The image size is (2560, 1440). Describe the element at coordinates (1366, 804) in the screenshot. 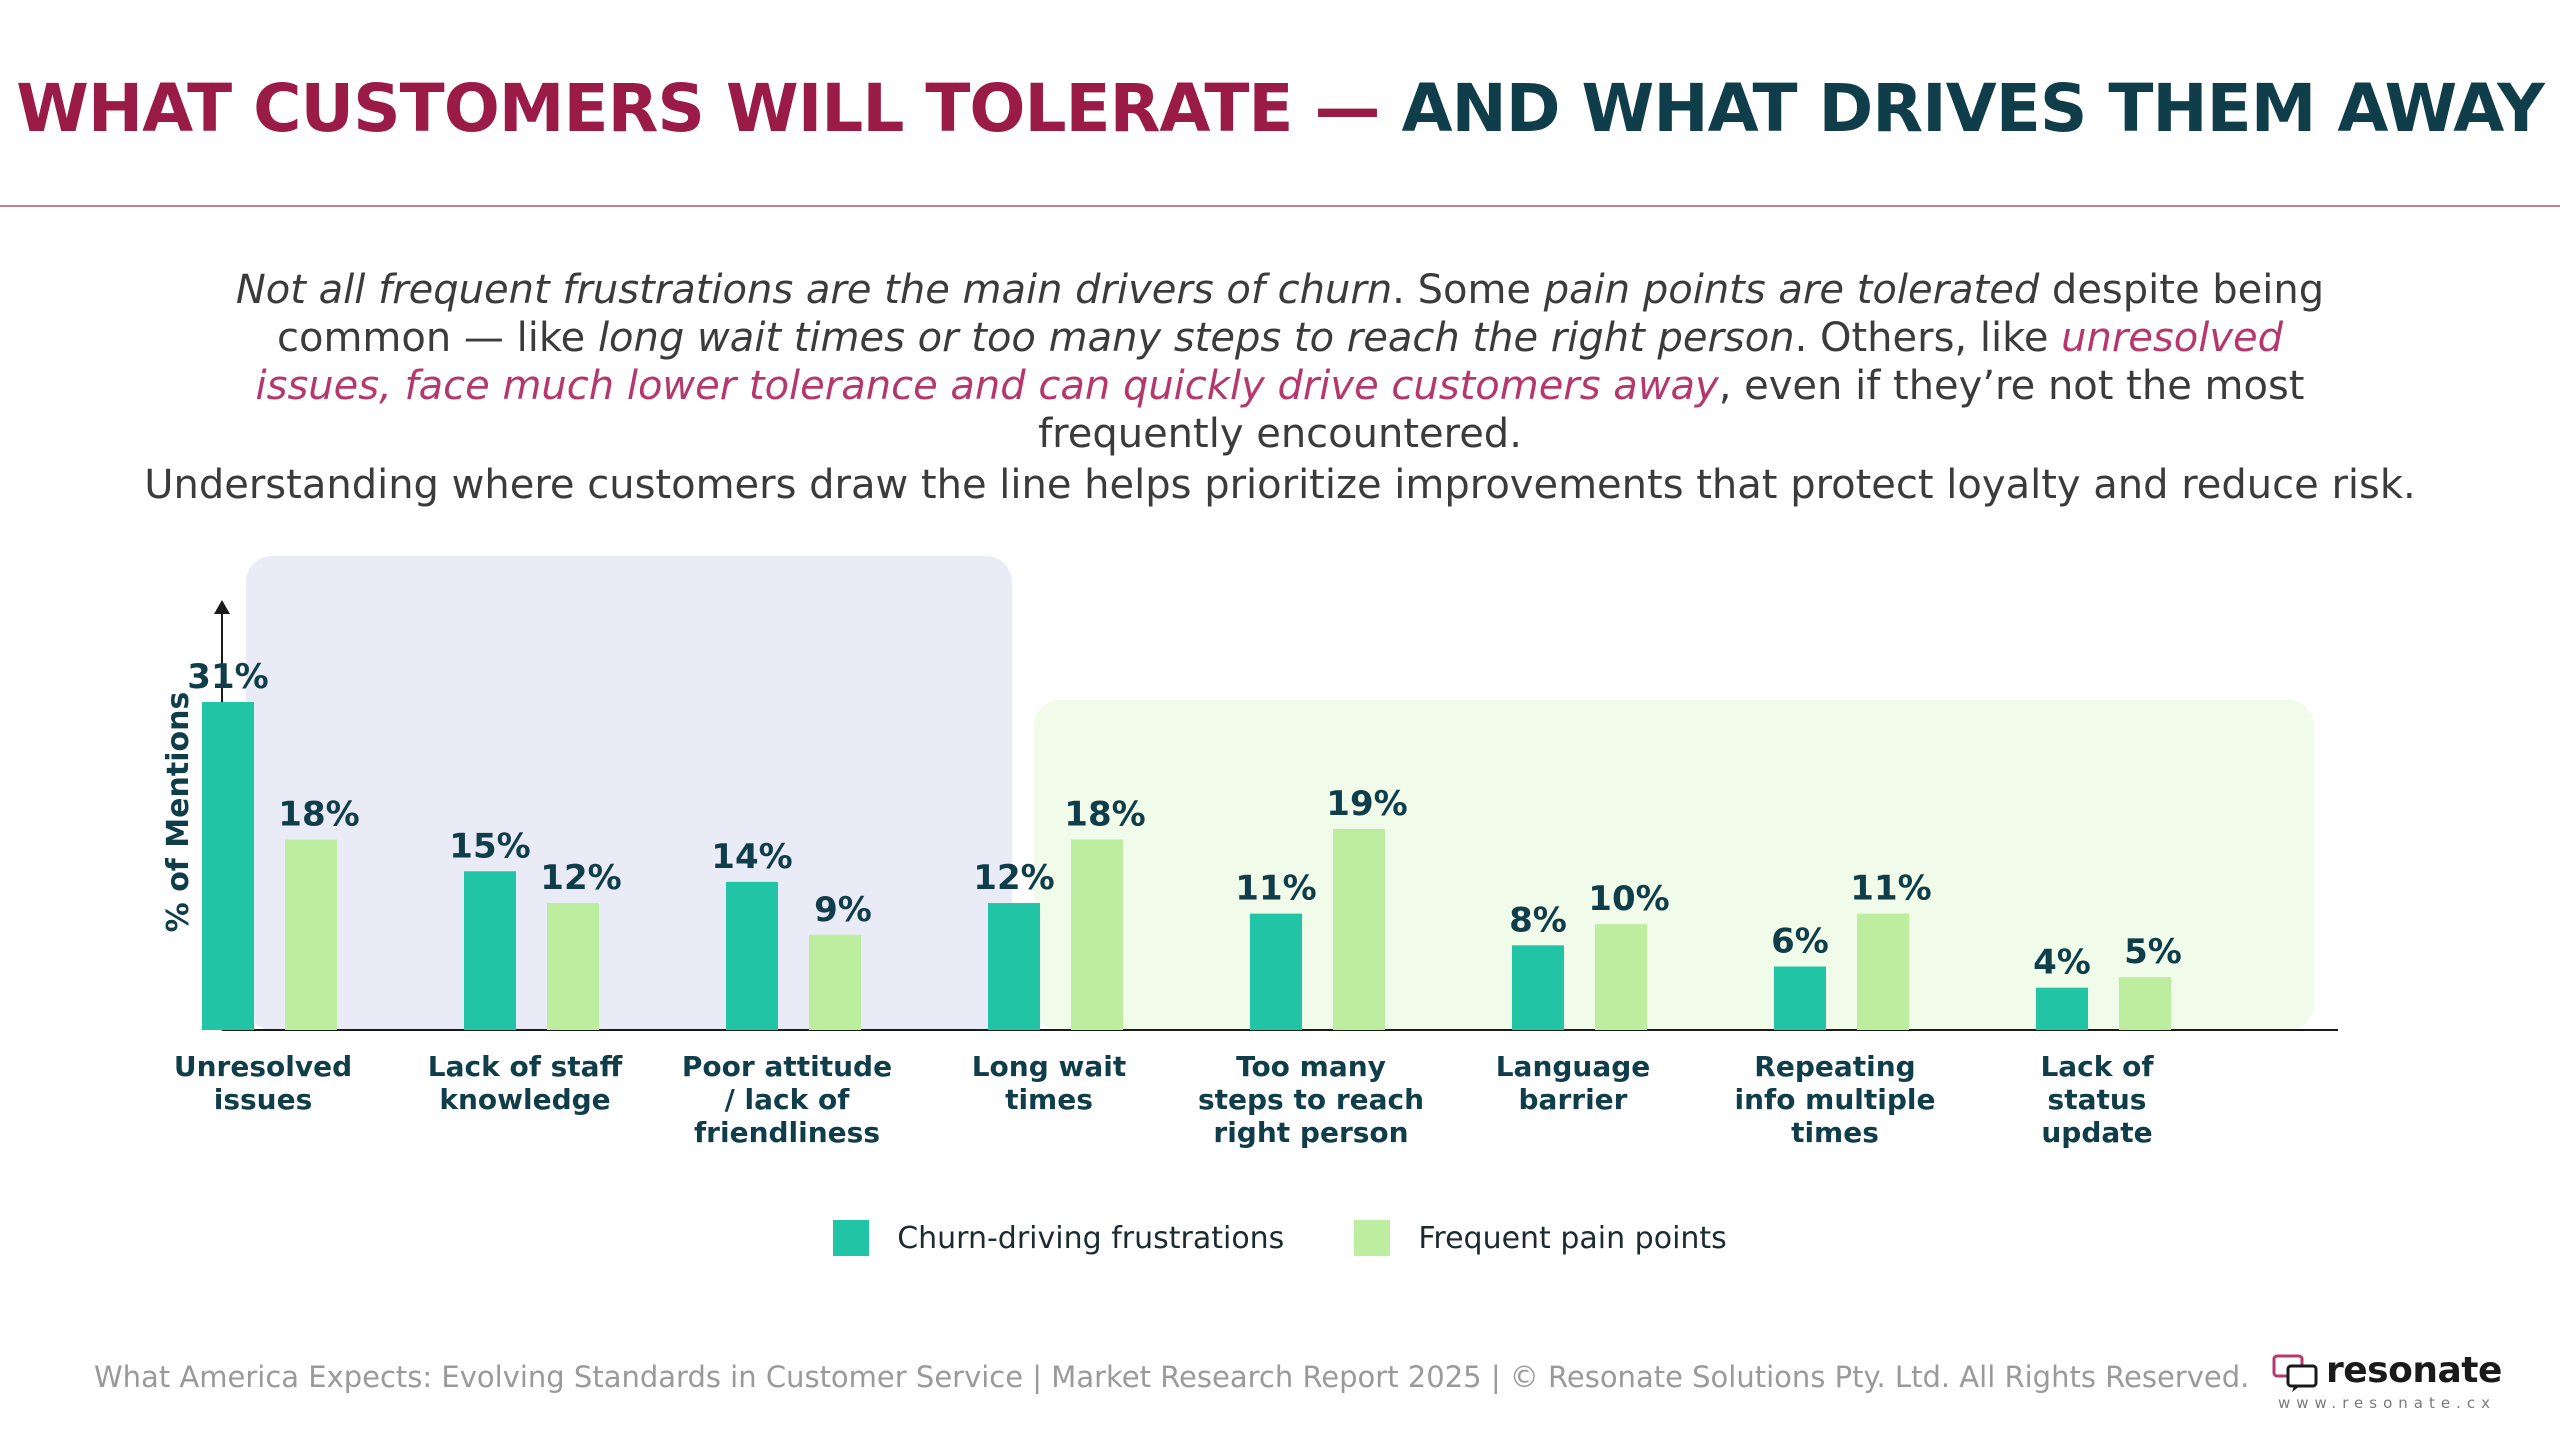

I see `data-label-pain: 19%` at that location.